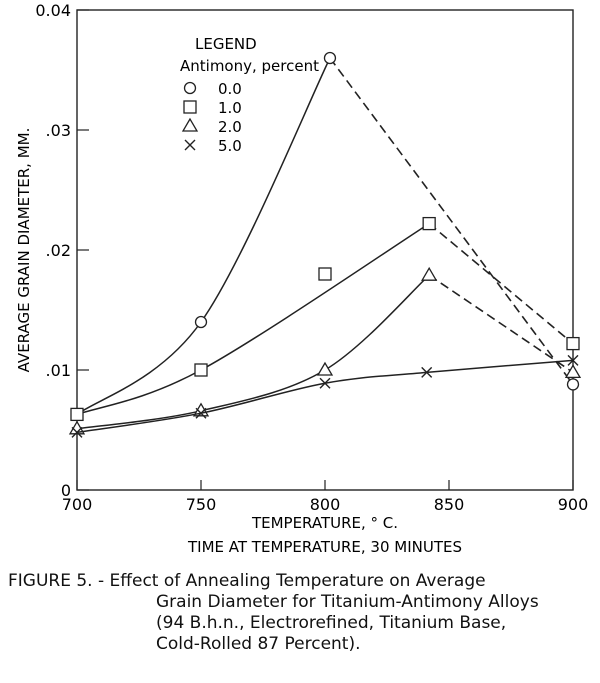  I want to click on legend-label: 2.0, so click(230, 127).